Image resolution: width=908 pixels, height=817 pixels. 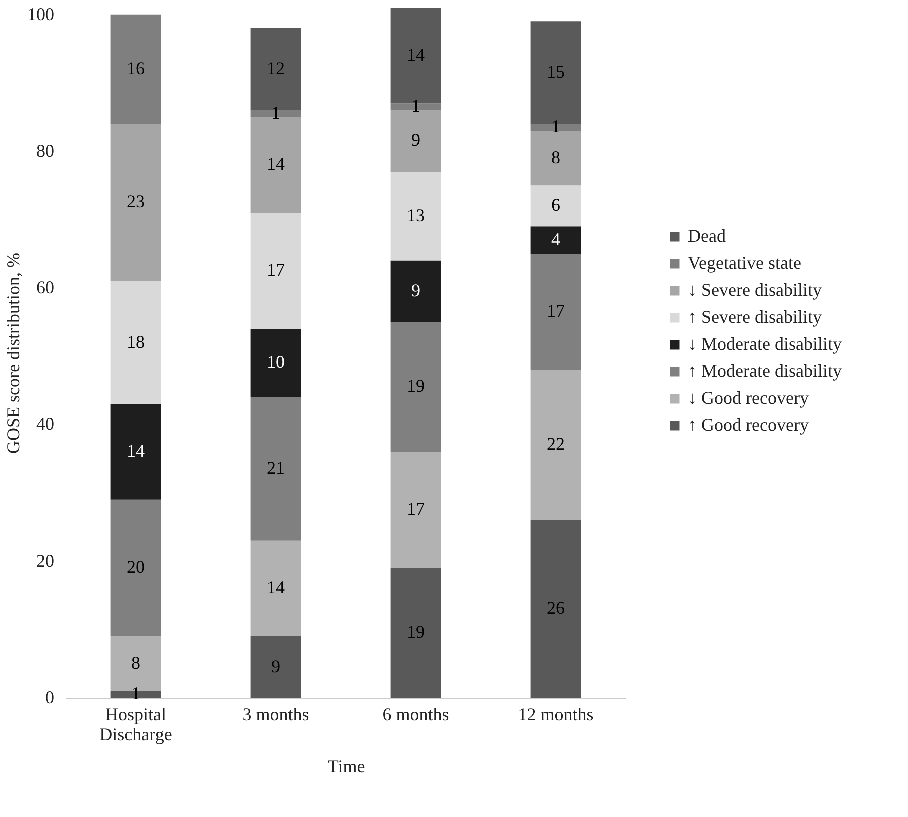 I want to click on legend-label: ↓ Moderate disability, so click(x=765, y=344).